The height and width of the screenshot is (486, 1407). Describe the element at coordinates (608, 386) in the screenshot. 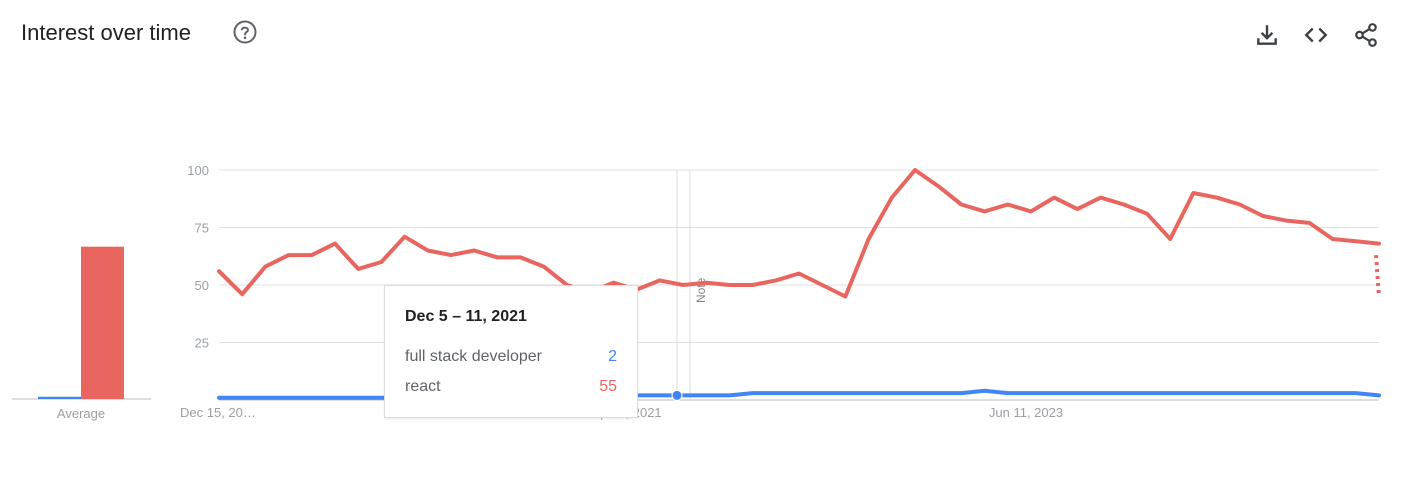

I see `tooltip-series-value: 55` at that location.